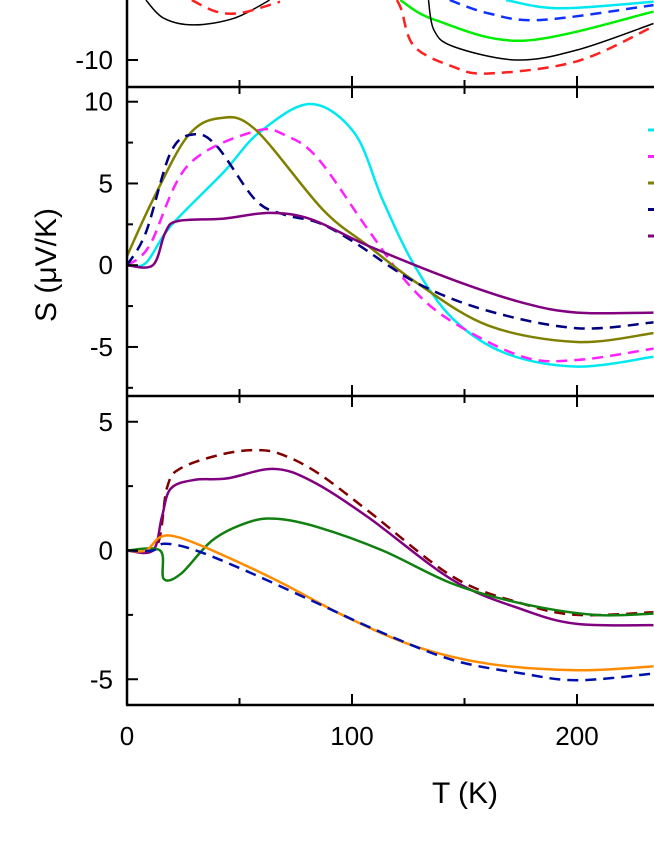  What do you see at coordinates (98, 102) in the screenshot?
I see `y-tick-label: 10` at bounding box center [98, 102].